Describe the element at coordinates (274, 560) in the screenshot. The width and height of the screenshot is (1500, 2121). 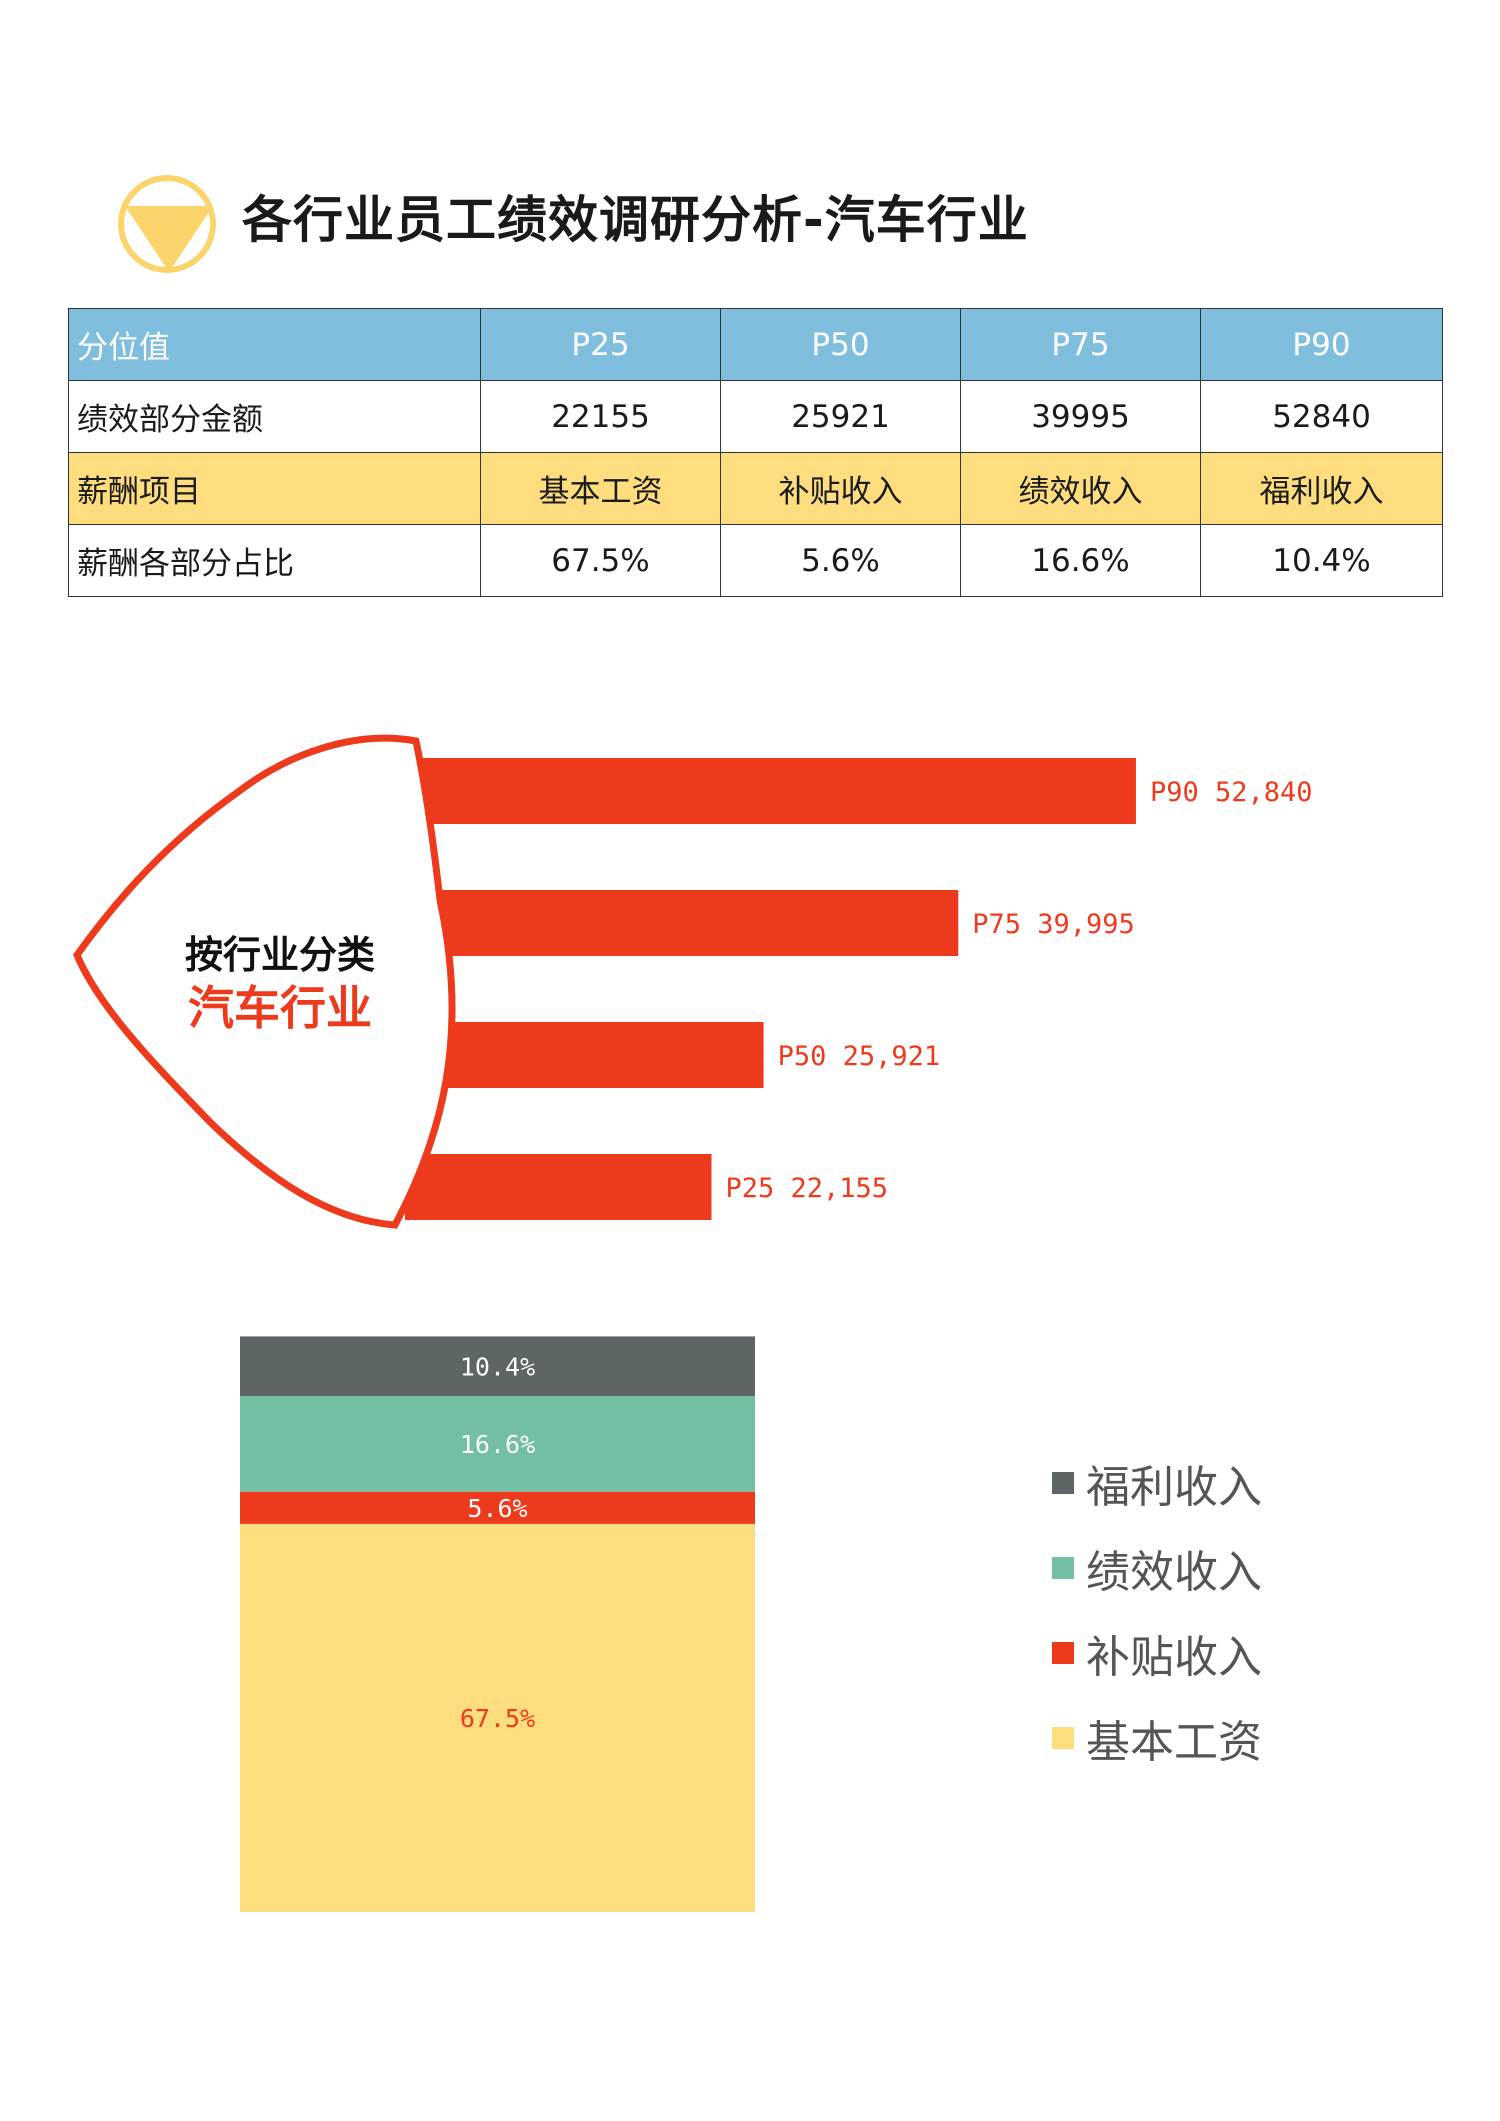
I see `table-row-label: 薪酬各部分占比` at that location.